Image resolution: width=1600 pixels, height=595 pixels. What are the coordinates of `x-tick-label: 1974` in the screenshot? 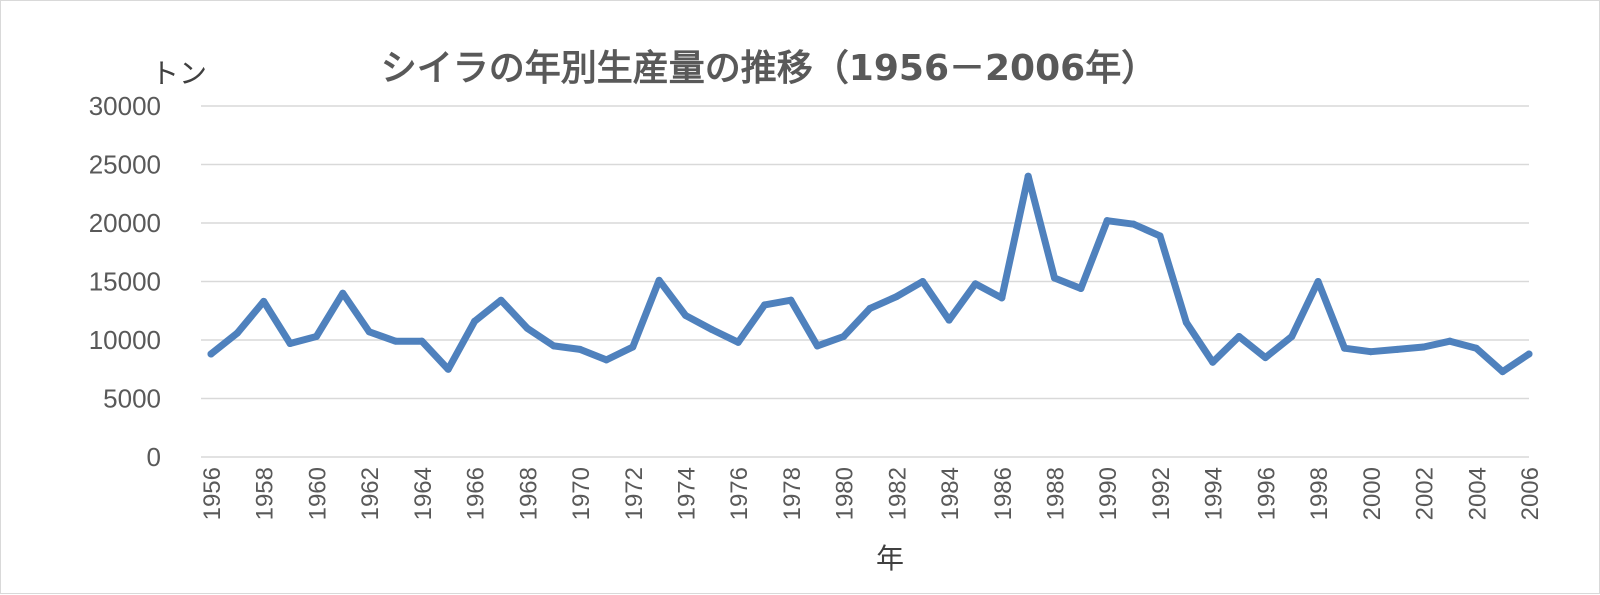 It's located at (686, 493).